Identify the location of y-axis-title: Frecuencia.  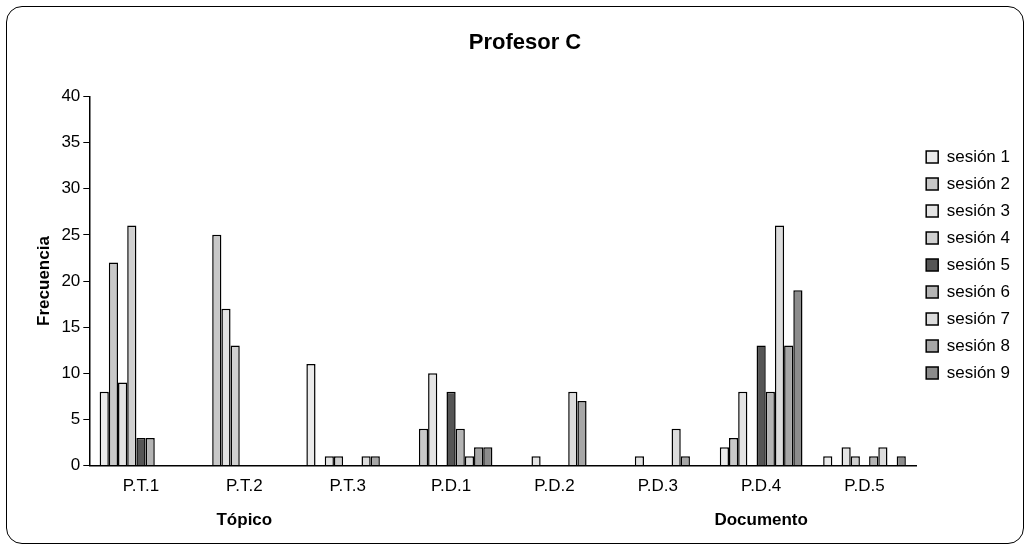
(43, 280).